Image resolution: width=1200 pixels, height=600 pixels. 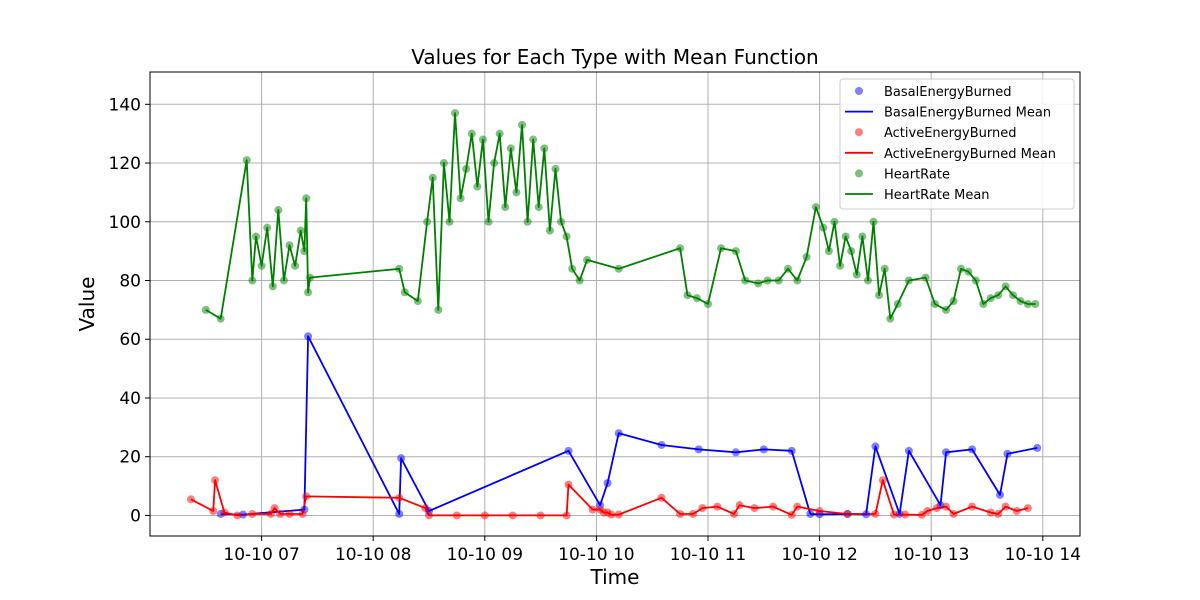 I want to click on y-tick-label: 80, so click(x=130, y=282).